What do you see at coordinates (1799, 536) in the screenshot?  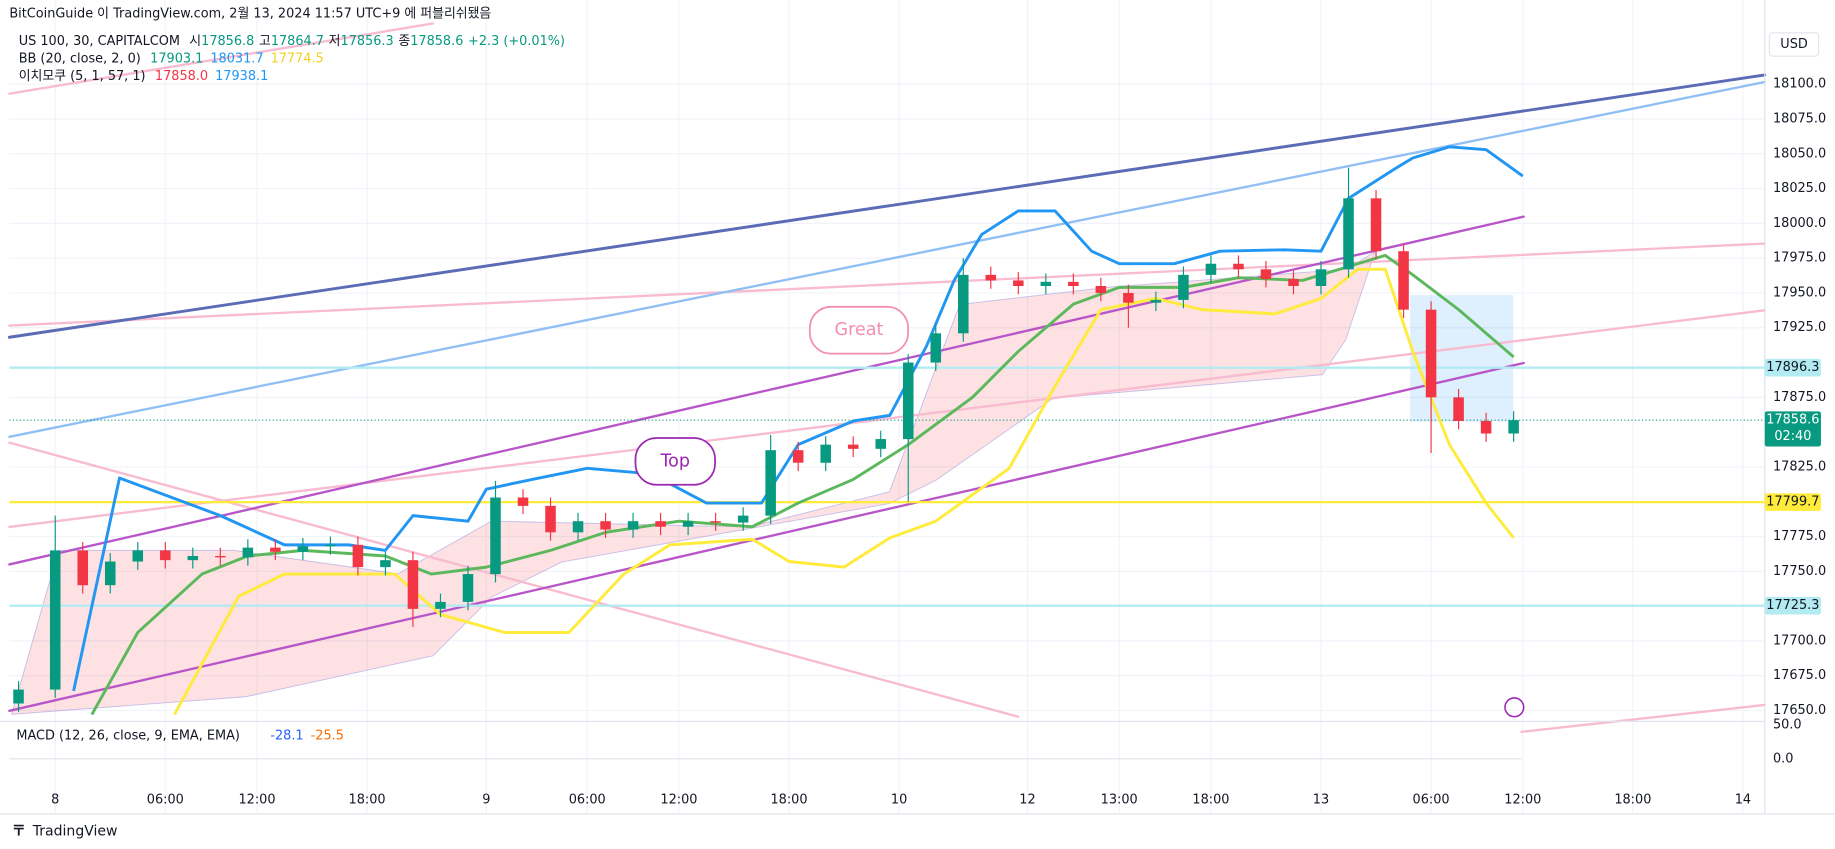 I see `y-tick-label: 17775.0` at bounding box center [1799, 536].